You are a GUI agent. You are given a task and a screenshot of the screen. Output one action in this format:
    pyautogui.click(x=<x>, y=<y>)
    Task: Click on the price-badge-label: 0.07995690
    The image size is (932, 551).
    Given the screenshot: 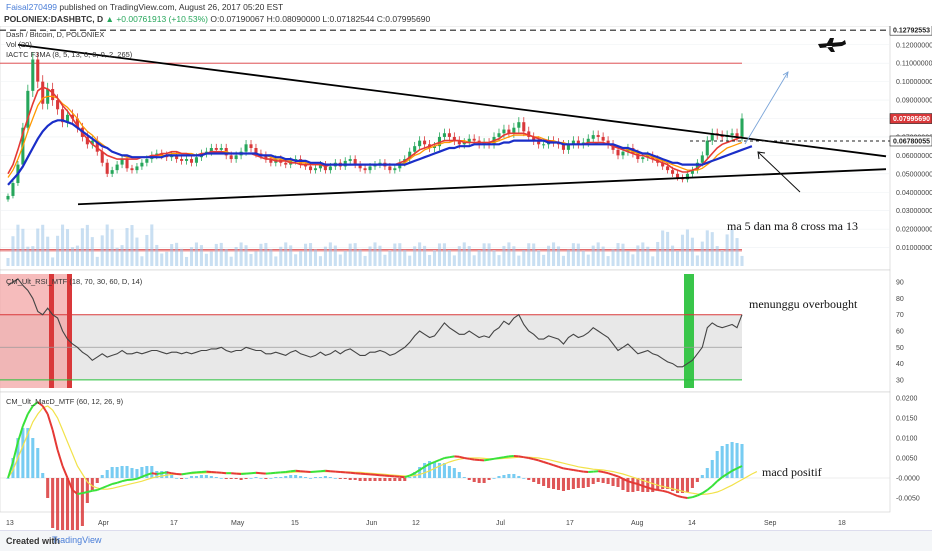 What is the action you would take?
    pyautogui.click(x=911, y=119)
    